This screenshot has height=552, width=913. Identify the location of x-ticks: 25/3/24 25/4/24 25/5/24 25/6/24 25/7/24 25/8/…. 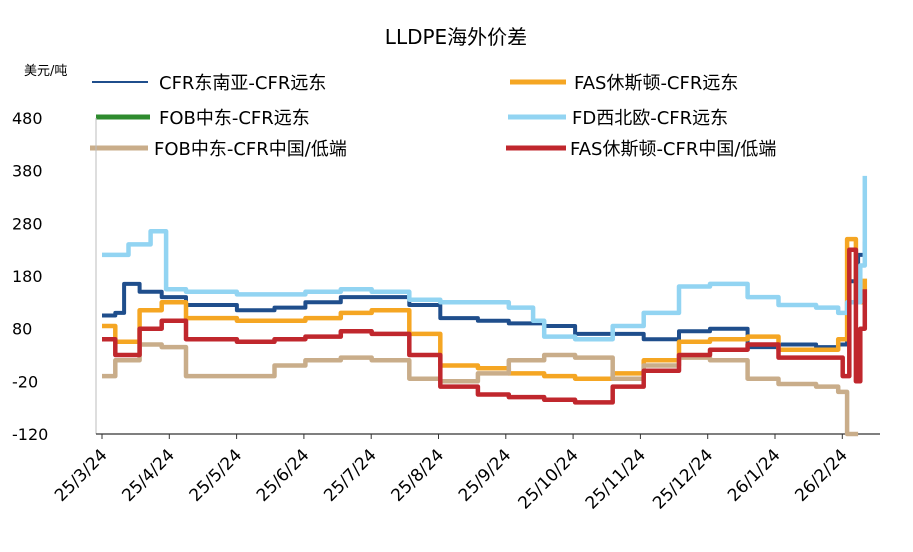
(451, 474).